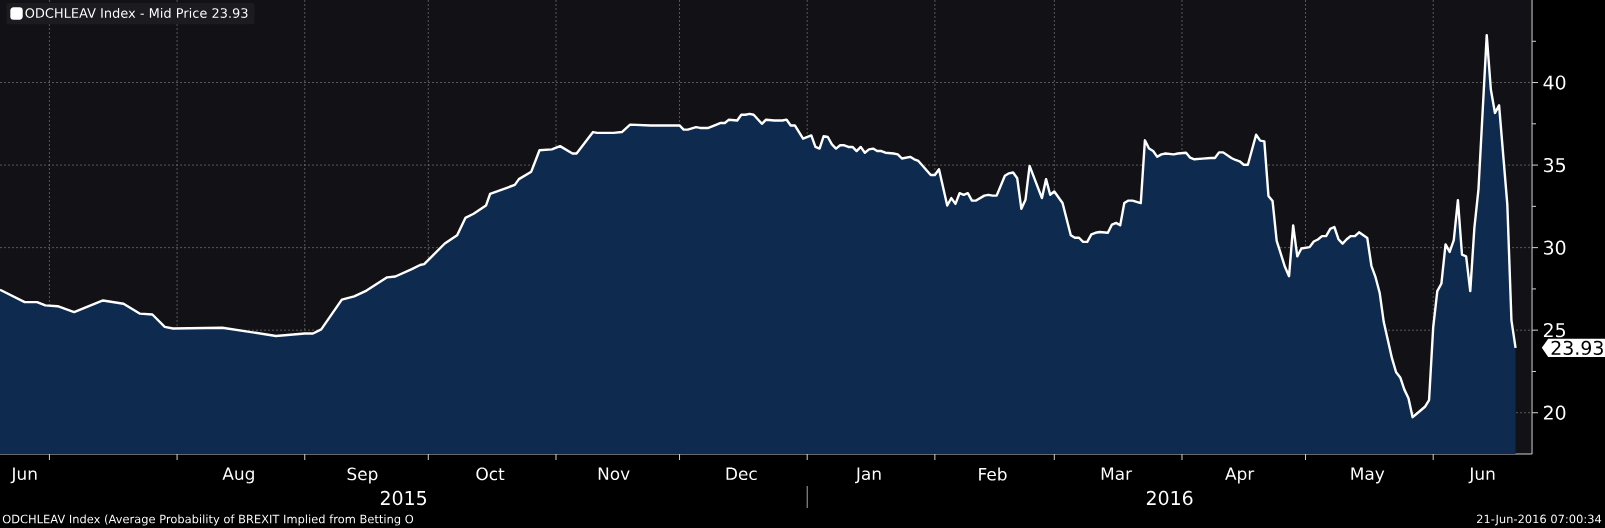 This screenshot has height=528, width=1605. What do you see at coordinates (362, 475) in the screenshot?
I see `x-tick-label: Sep` at bounding box center [362, 475].